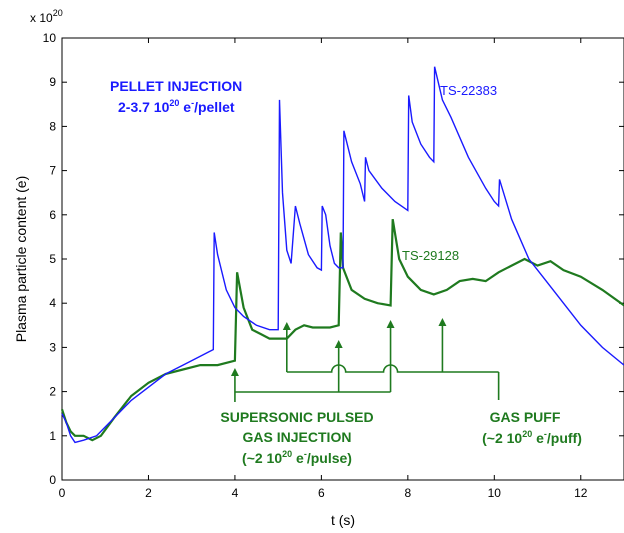  Describe the element at coordinates (148, 493) in the screenshot. I see `x-tick-label: 2` at that location.